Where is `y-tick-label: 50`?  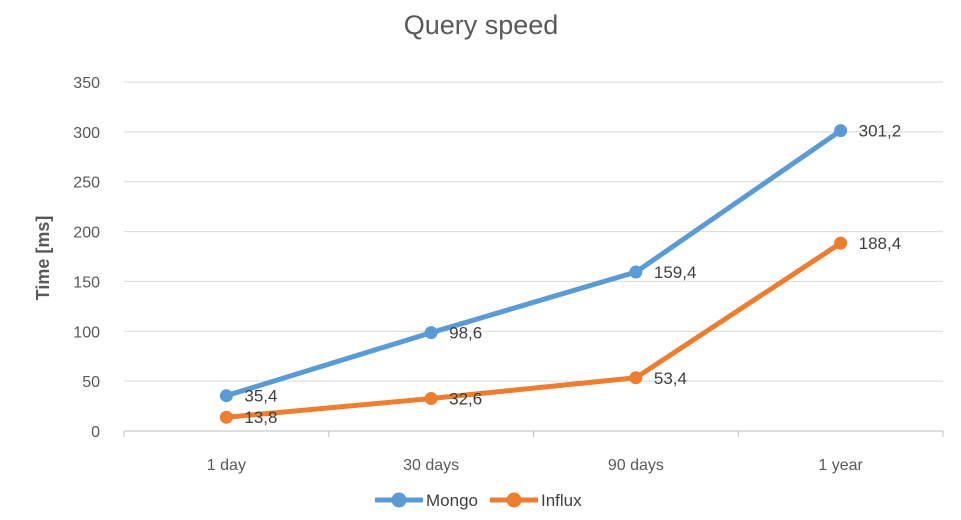
y-tick-label: 50 is located at coordinates (91, 382).